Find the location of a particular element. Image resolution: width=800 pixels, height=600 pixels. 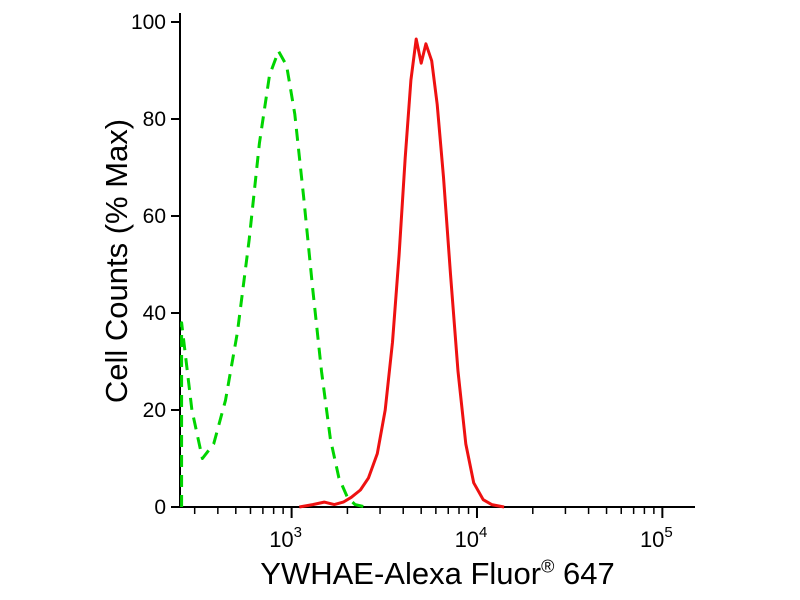

y-tick-label: 0 is located at coordinates (160, 507).